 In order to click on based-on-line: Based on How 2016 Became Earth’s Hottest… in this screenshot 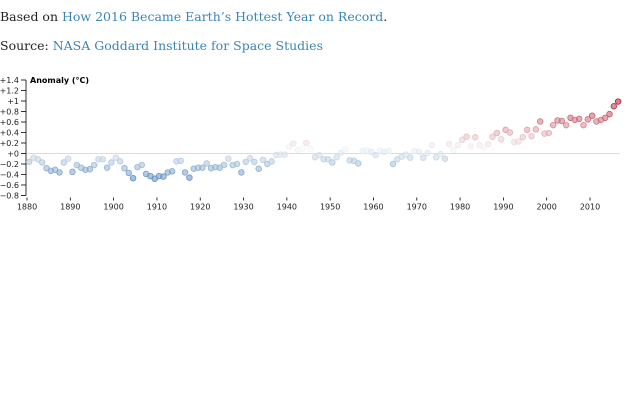, I will do `click(193, 16)`.